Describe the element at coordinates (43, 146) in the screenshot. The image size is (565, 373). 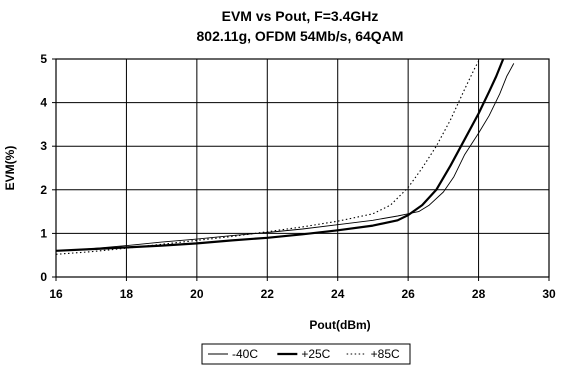
I see `y-tick-label: 3` at that location.